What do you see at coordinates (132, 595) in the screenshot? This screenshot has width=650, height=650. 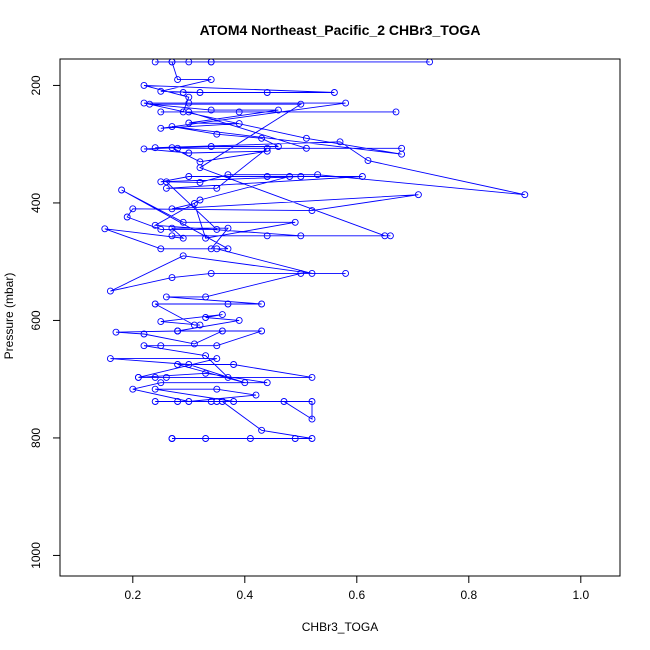 I see `x-tick-label: 0.2` at bounding box center [132, 595].